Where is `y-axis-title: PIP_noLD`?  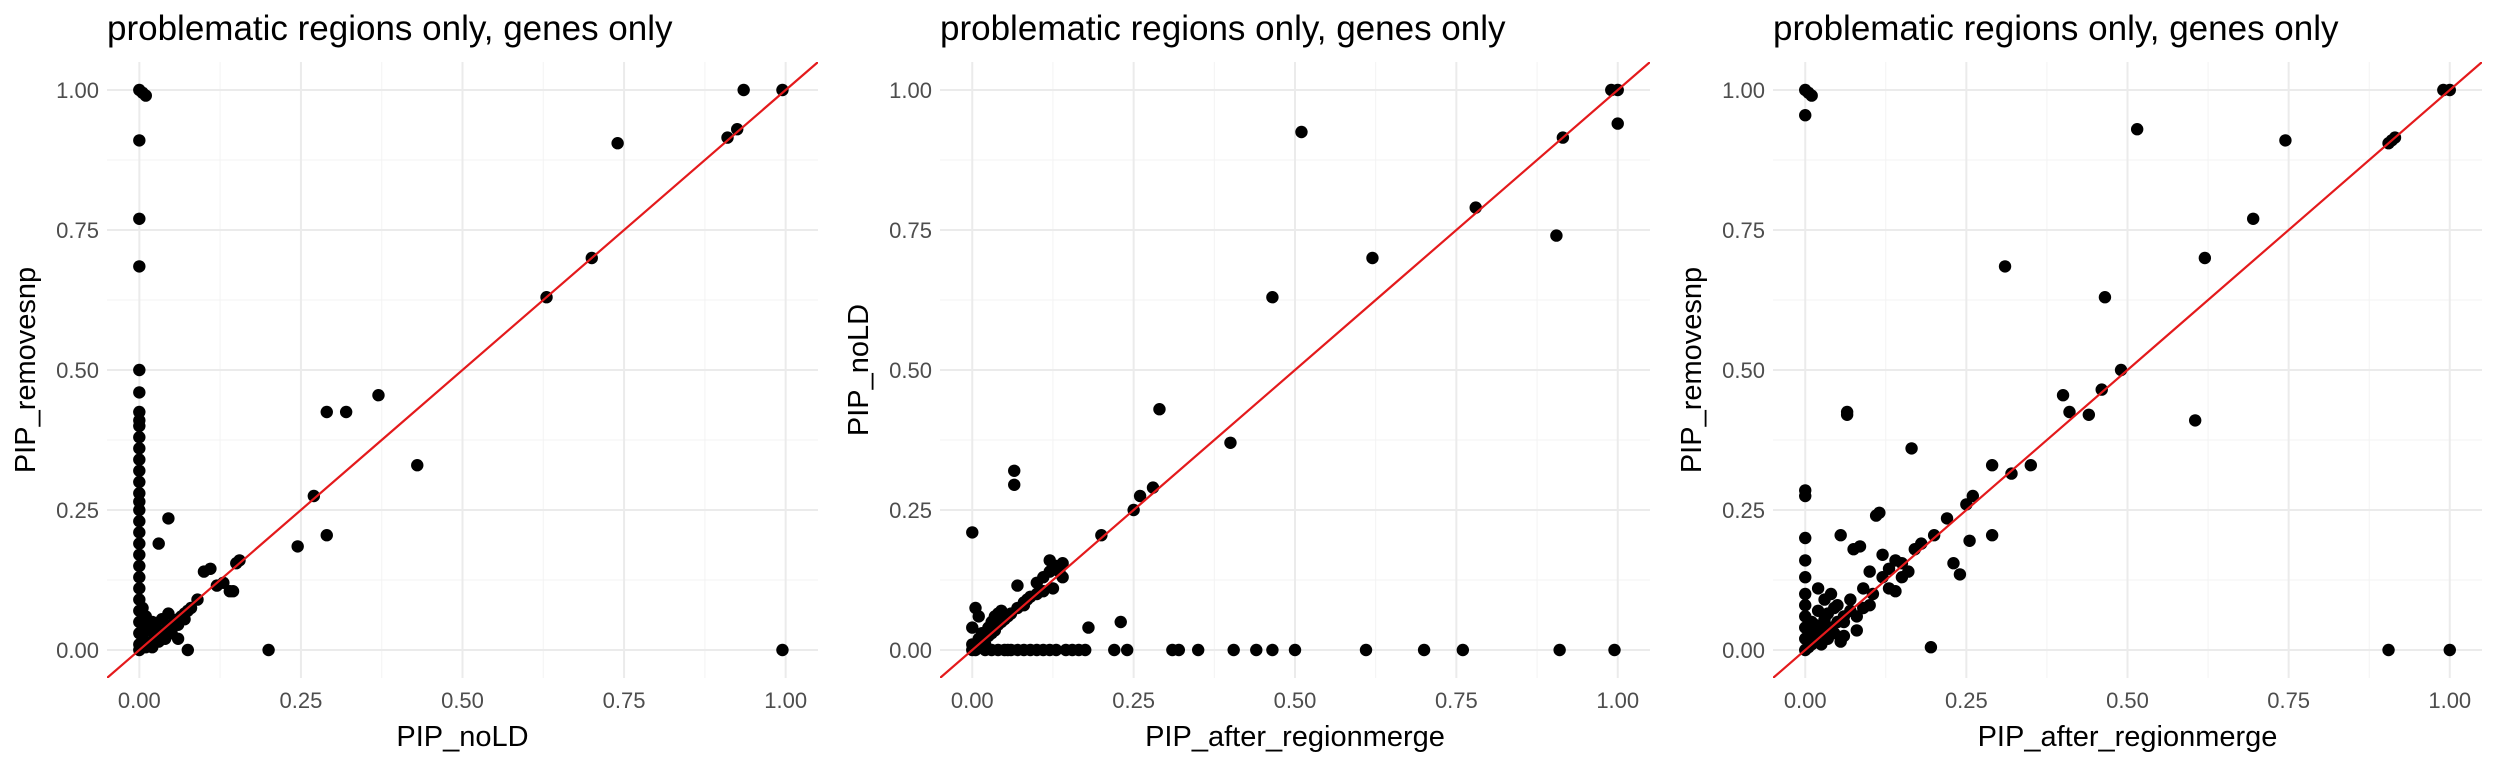 y-axis-title: PIP_noLD is located at coordinates (859, 370).